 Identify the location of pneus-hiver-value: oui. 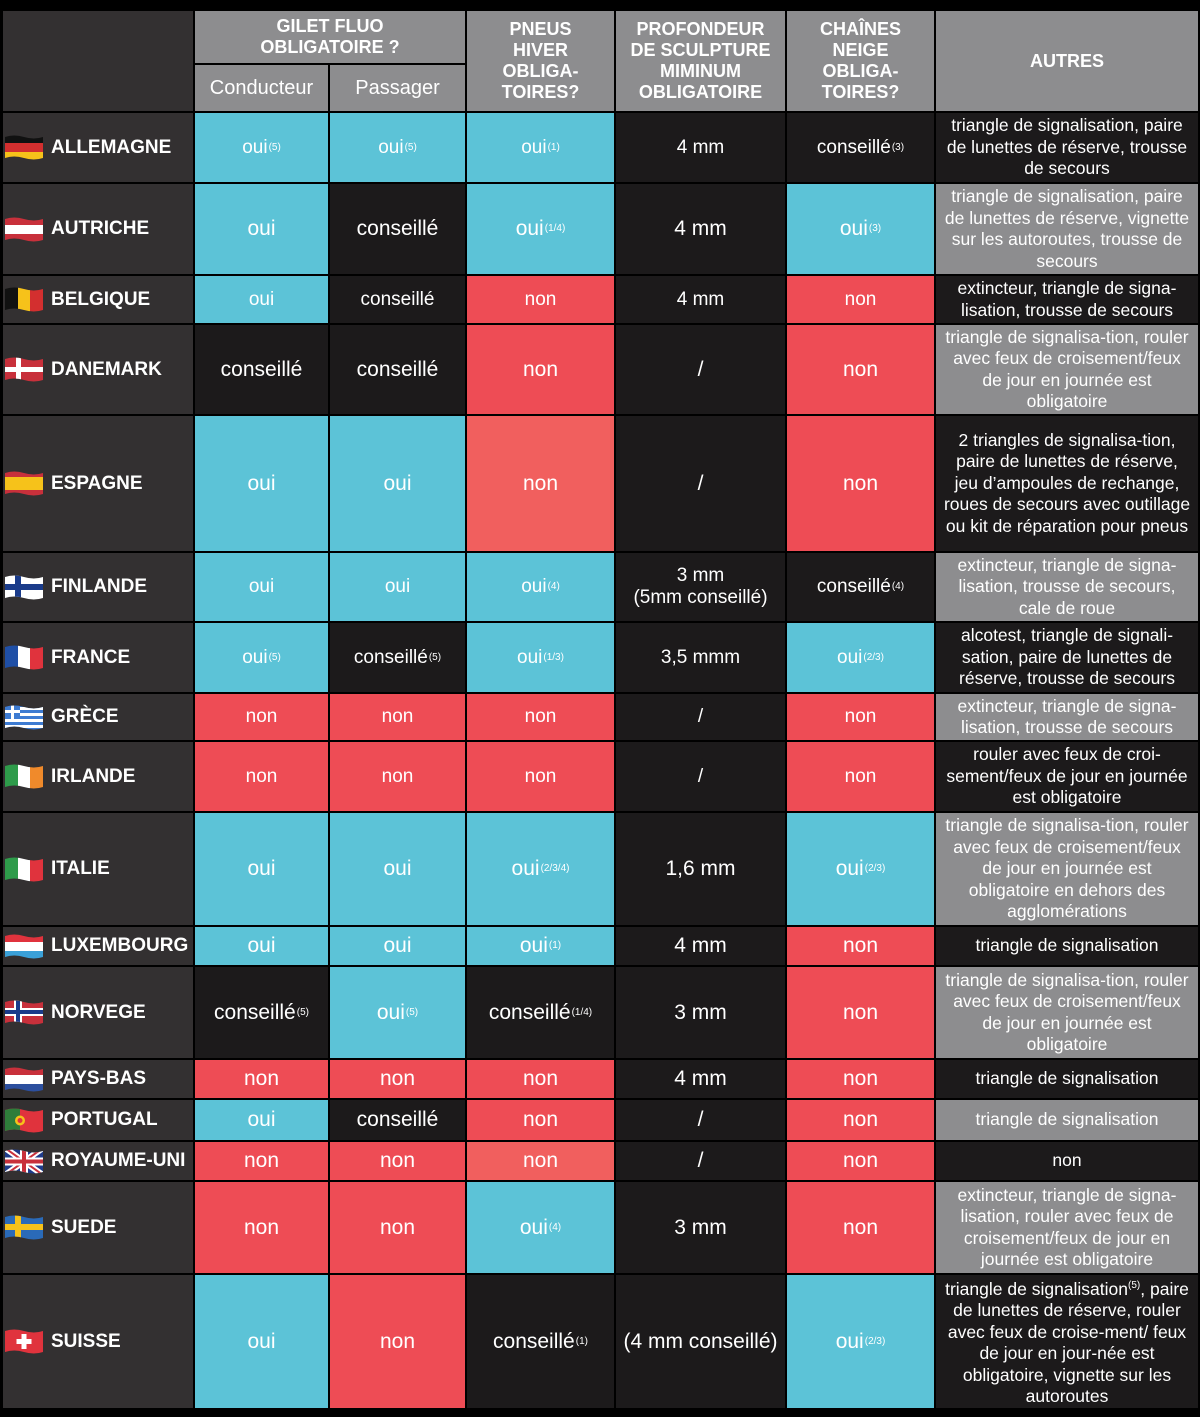
(533, 945).